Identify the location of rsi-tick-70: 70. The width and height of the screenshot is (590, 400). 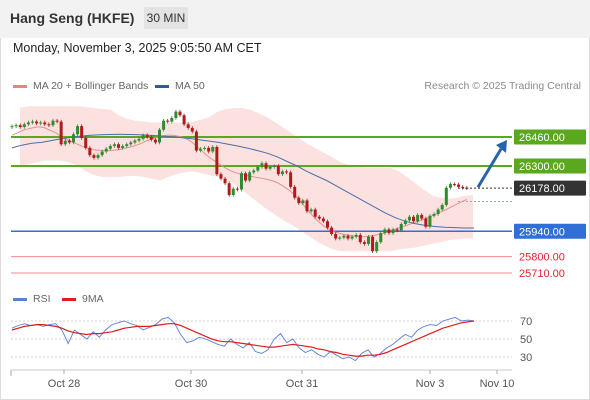
(526, 322).